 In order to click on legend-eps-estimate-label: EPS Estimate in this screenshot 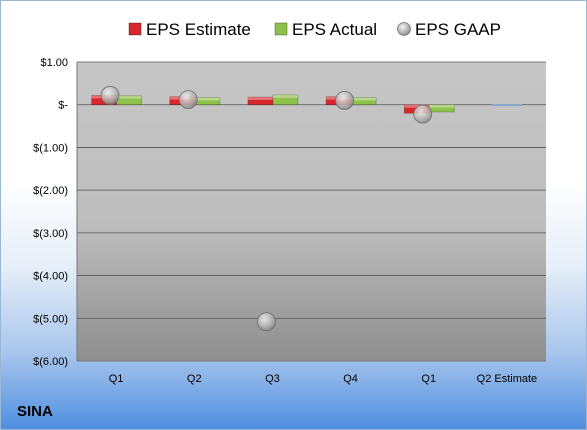, I will do `click(198, 29)`.